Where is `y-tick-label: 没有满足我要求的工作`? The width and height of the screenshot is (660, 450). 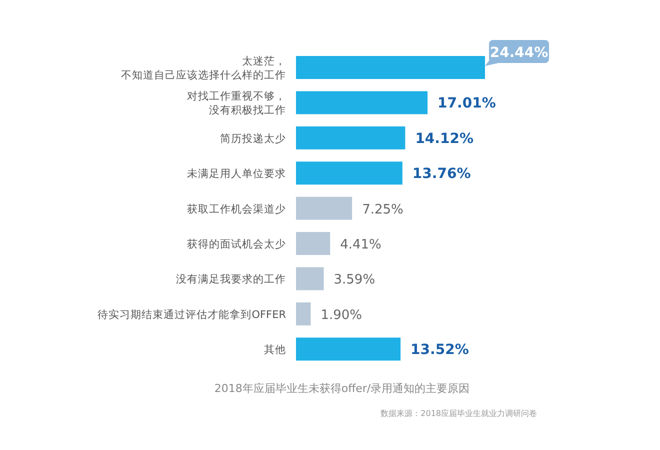
y-tick-label: 没有满足我要求的工作 is located at coordinates (231, 279).